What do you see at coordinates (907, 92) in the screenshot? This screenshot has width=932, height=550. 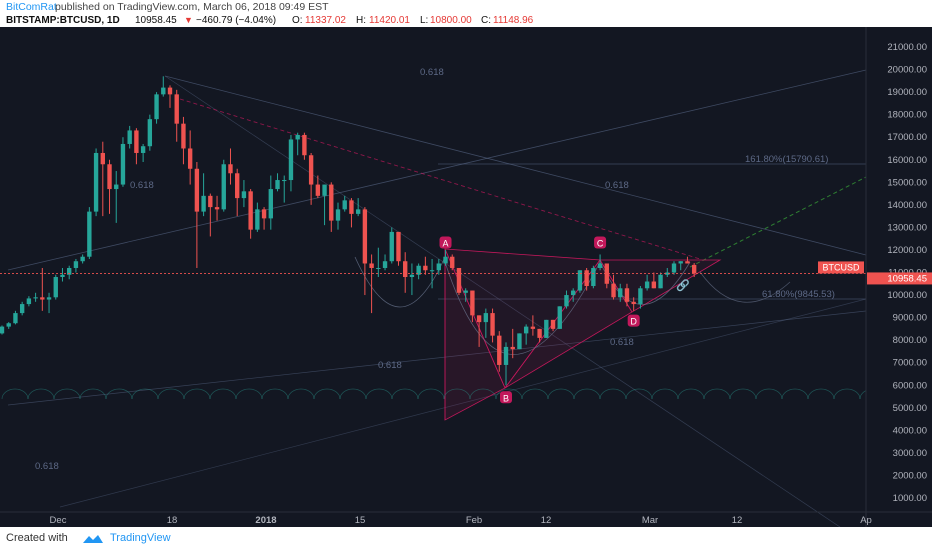 I see `price-tick-label: 19000.00` at bounding box center [907, 92].